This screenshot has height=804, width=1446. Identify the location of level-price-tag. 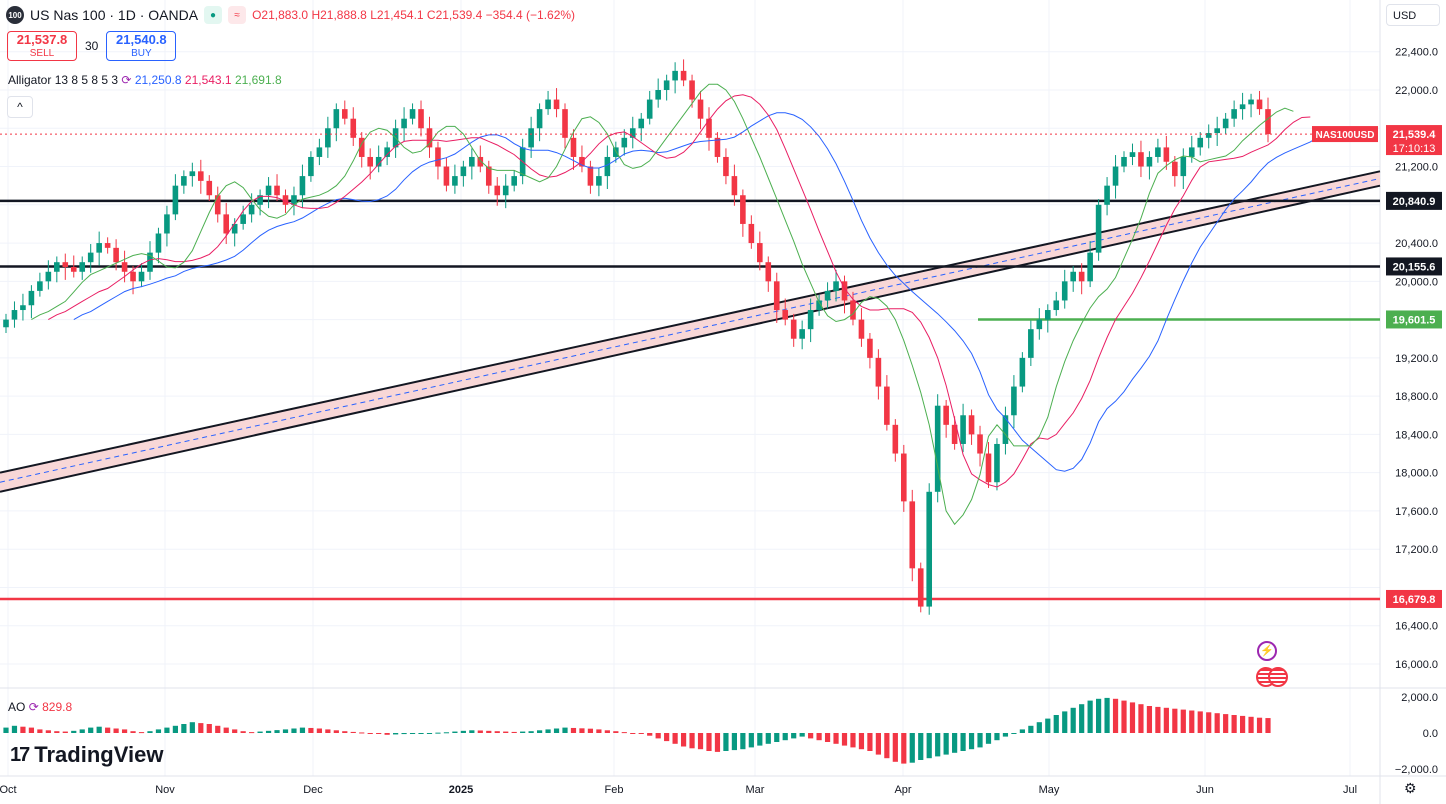
(1414, 319).